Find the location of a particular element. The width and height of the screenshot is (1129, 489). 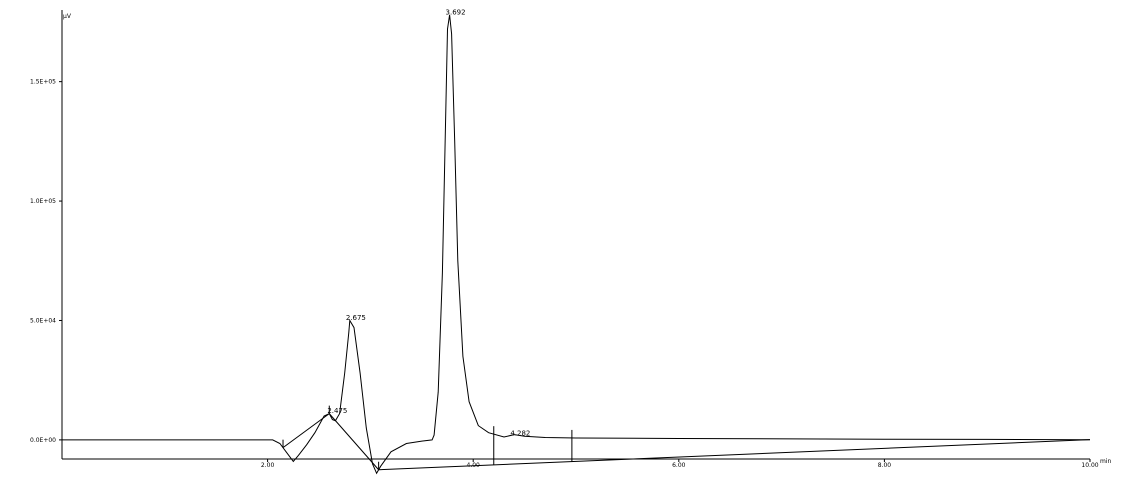

peak-marker-group is located at coordinates (427, 437).